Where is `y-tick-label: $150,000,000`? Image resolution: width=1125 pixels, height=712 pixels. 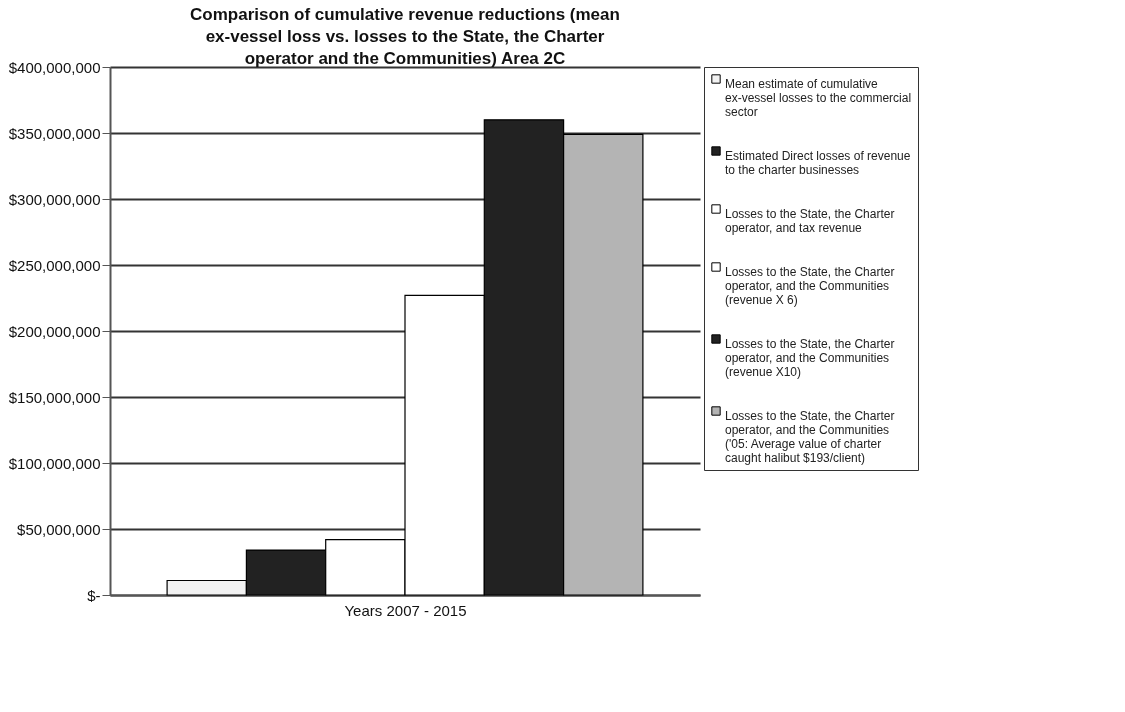
y-tick-label: $150,000,000 is located at coordinates (54, 397).